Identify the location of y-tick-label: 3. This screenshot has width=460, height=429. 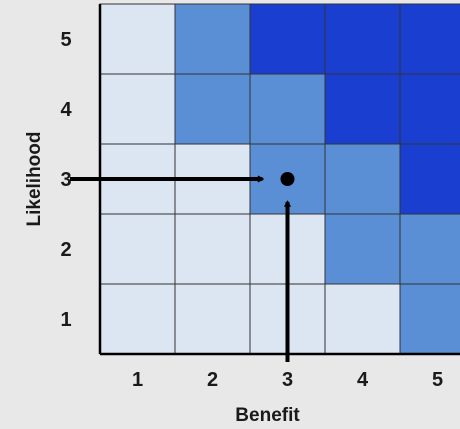
(65, 180).